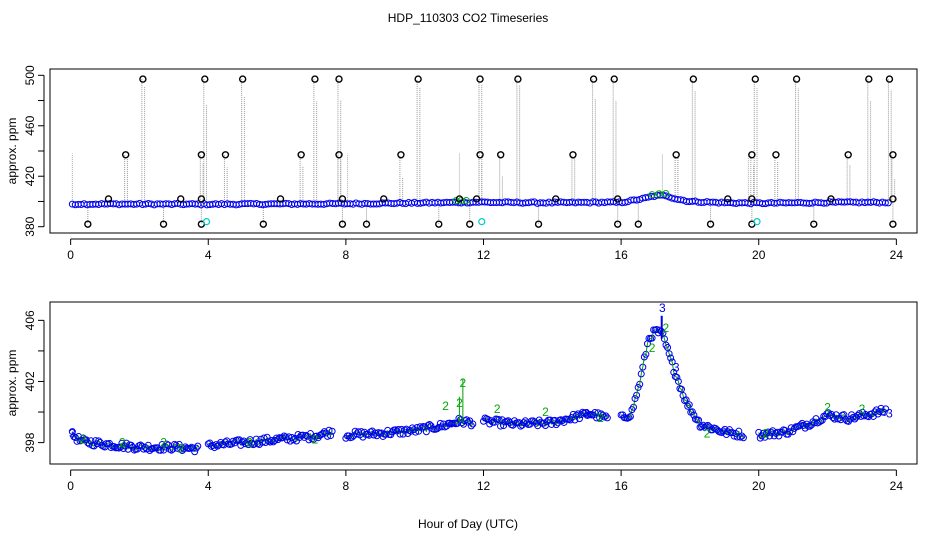 The image size is (936, 540). I want to click on bottom-x-tick-label: 8, so click(346, 486).